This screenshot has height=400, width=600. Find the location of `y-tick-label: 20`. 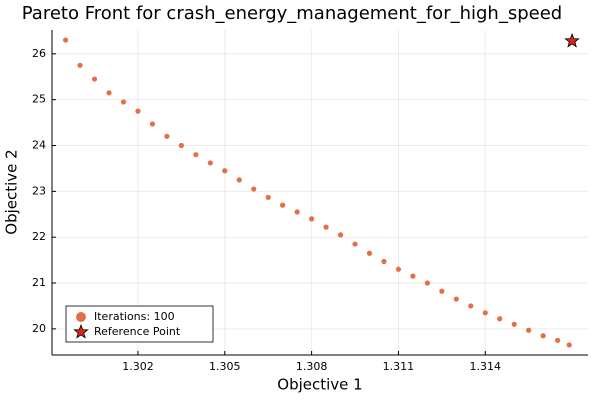

y-tick-label: 20 is located at coordinates (39, 328).